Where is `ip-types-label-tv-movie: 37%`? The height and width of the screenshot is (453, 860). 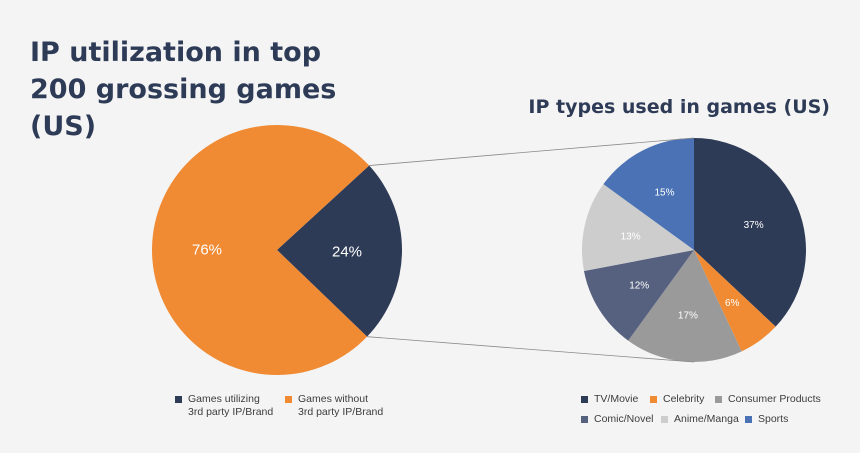 ip-types-label-tv-movie: 37% is located at coordinates (754, 225).